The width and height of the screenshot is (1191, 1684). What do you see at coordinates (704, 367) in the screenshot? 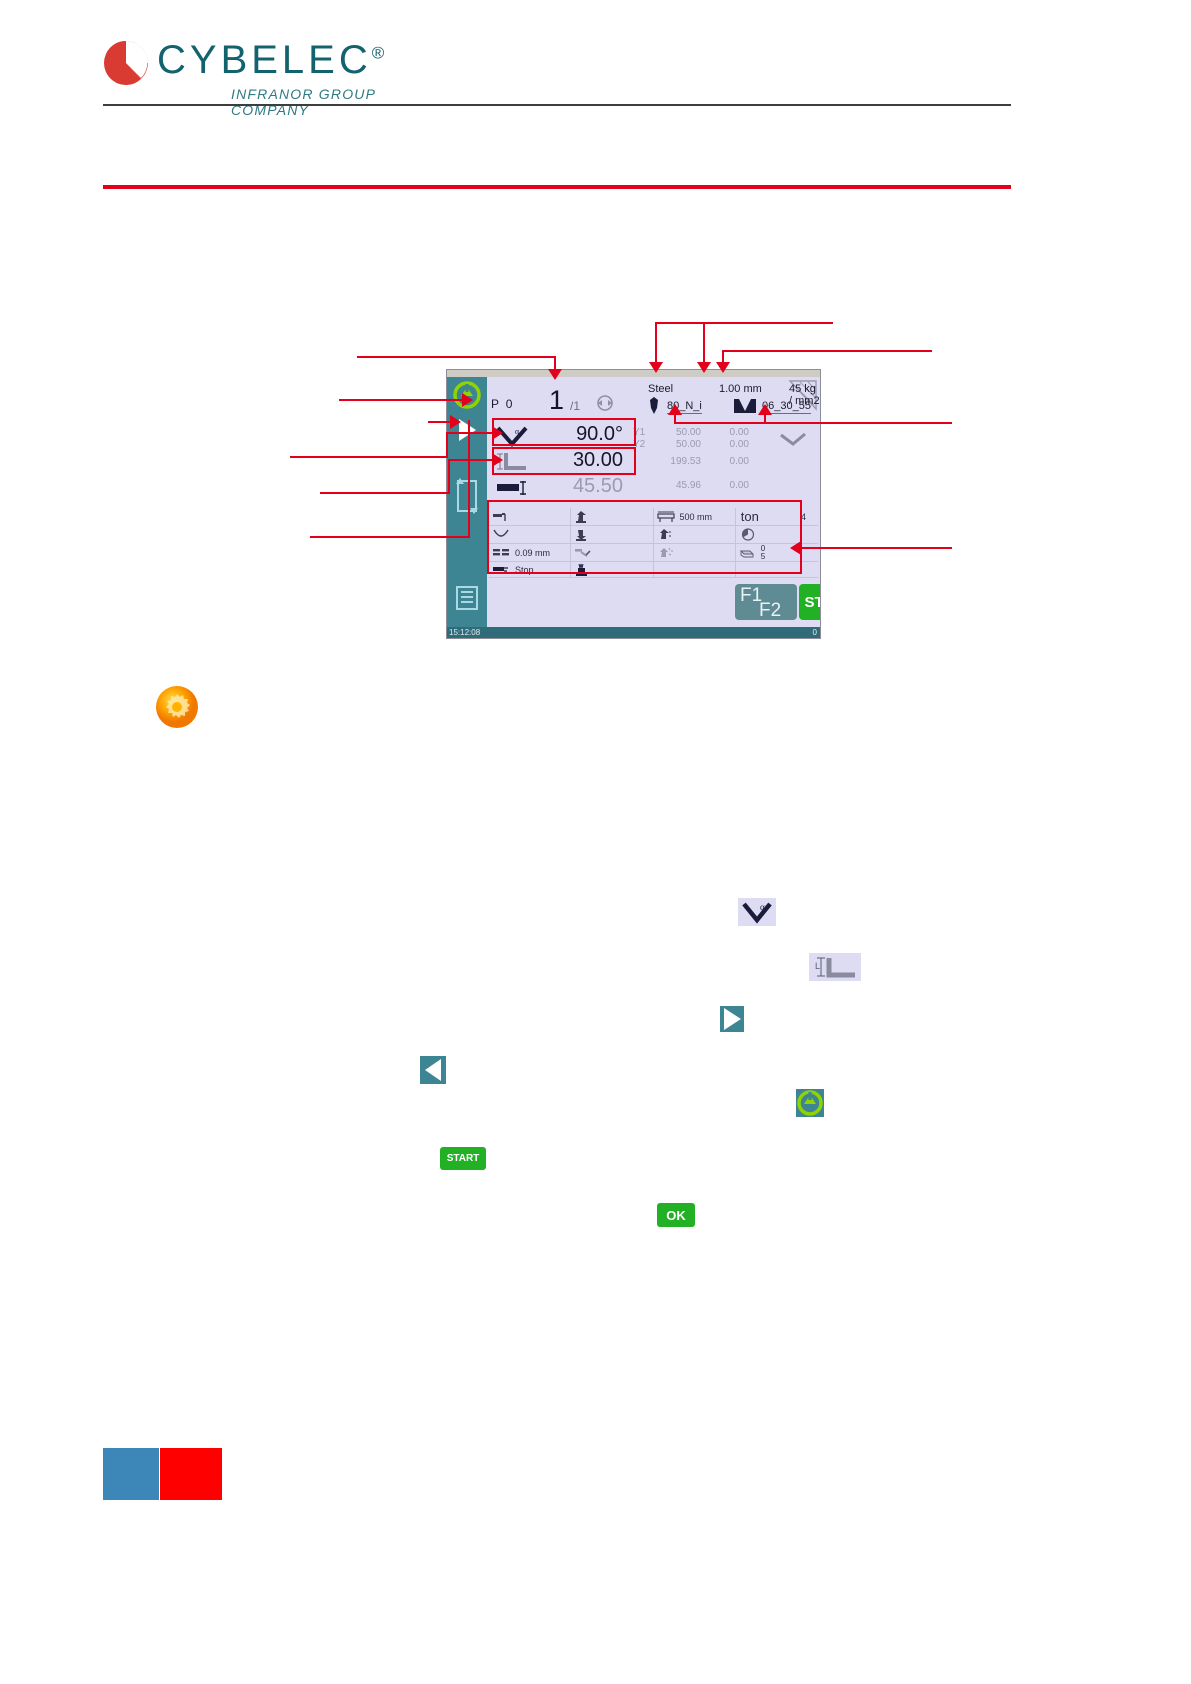
I see `callout-arrow-thickness` at bounding box center [704, 367].